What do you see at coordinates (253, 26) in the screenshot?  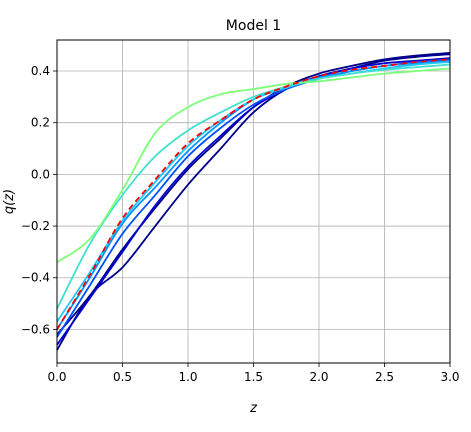 I see `chart-title: Model 1` at bounding box center [253, 26].